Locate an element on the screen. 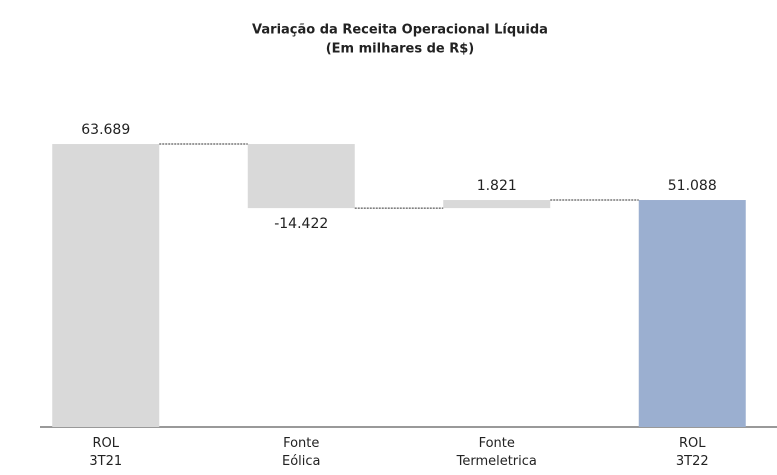 The height and width of the screenshot is (475, 777). data-label: 1.821 is located at coordinates (497, 186).